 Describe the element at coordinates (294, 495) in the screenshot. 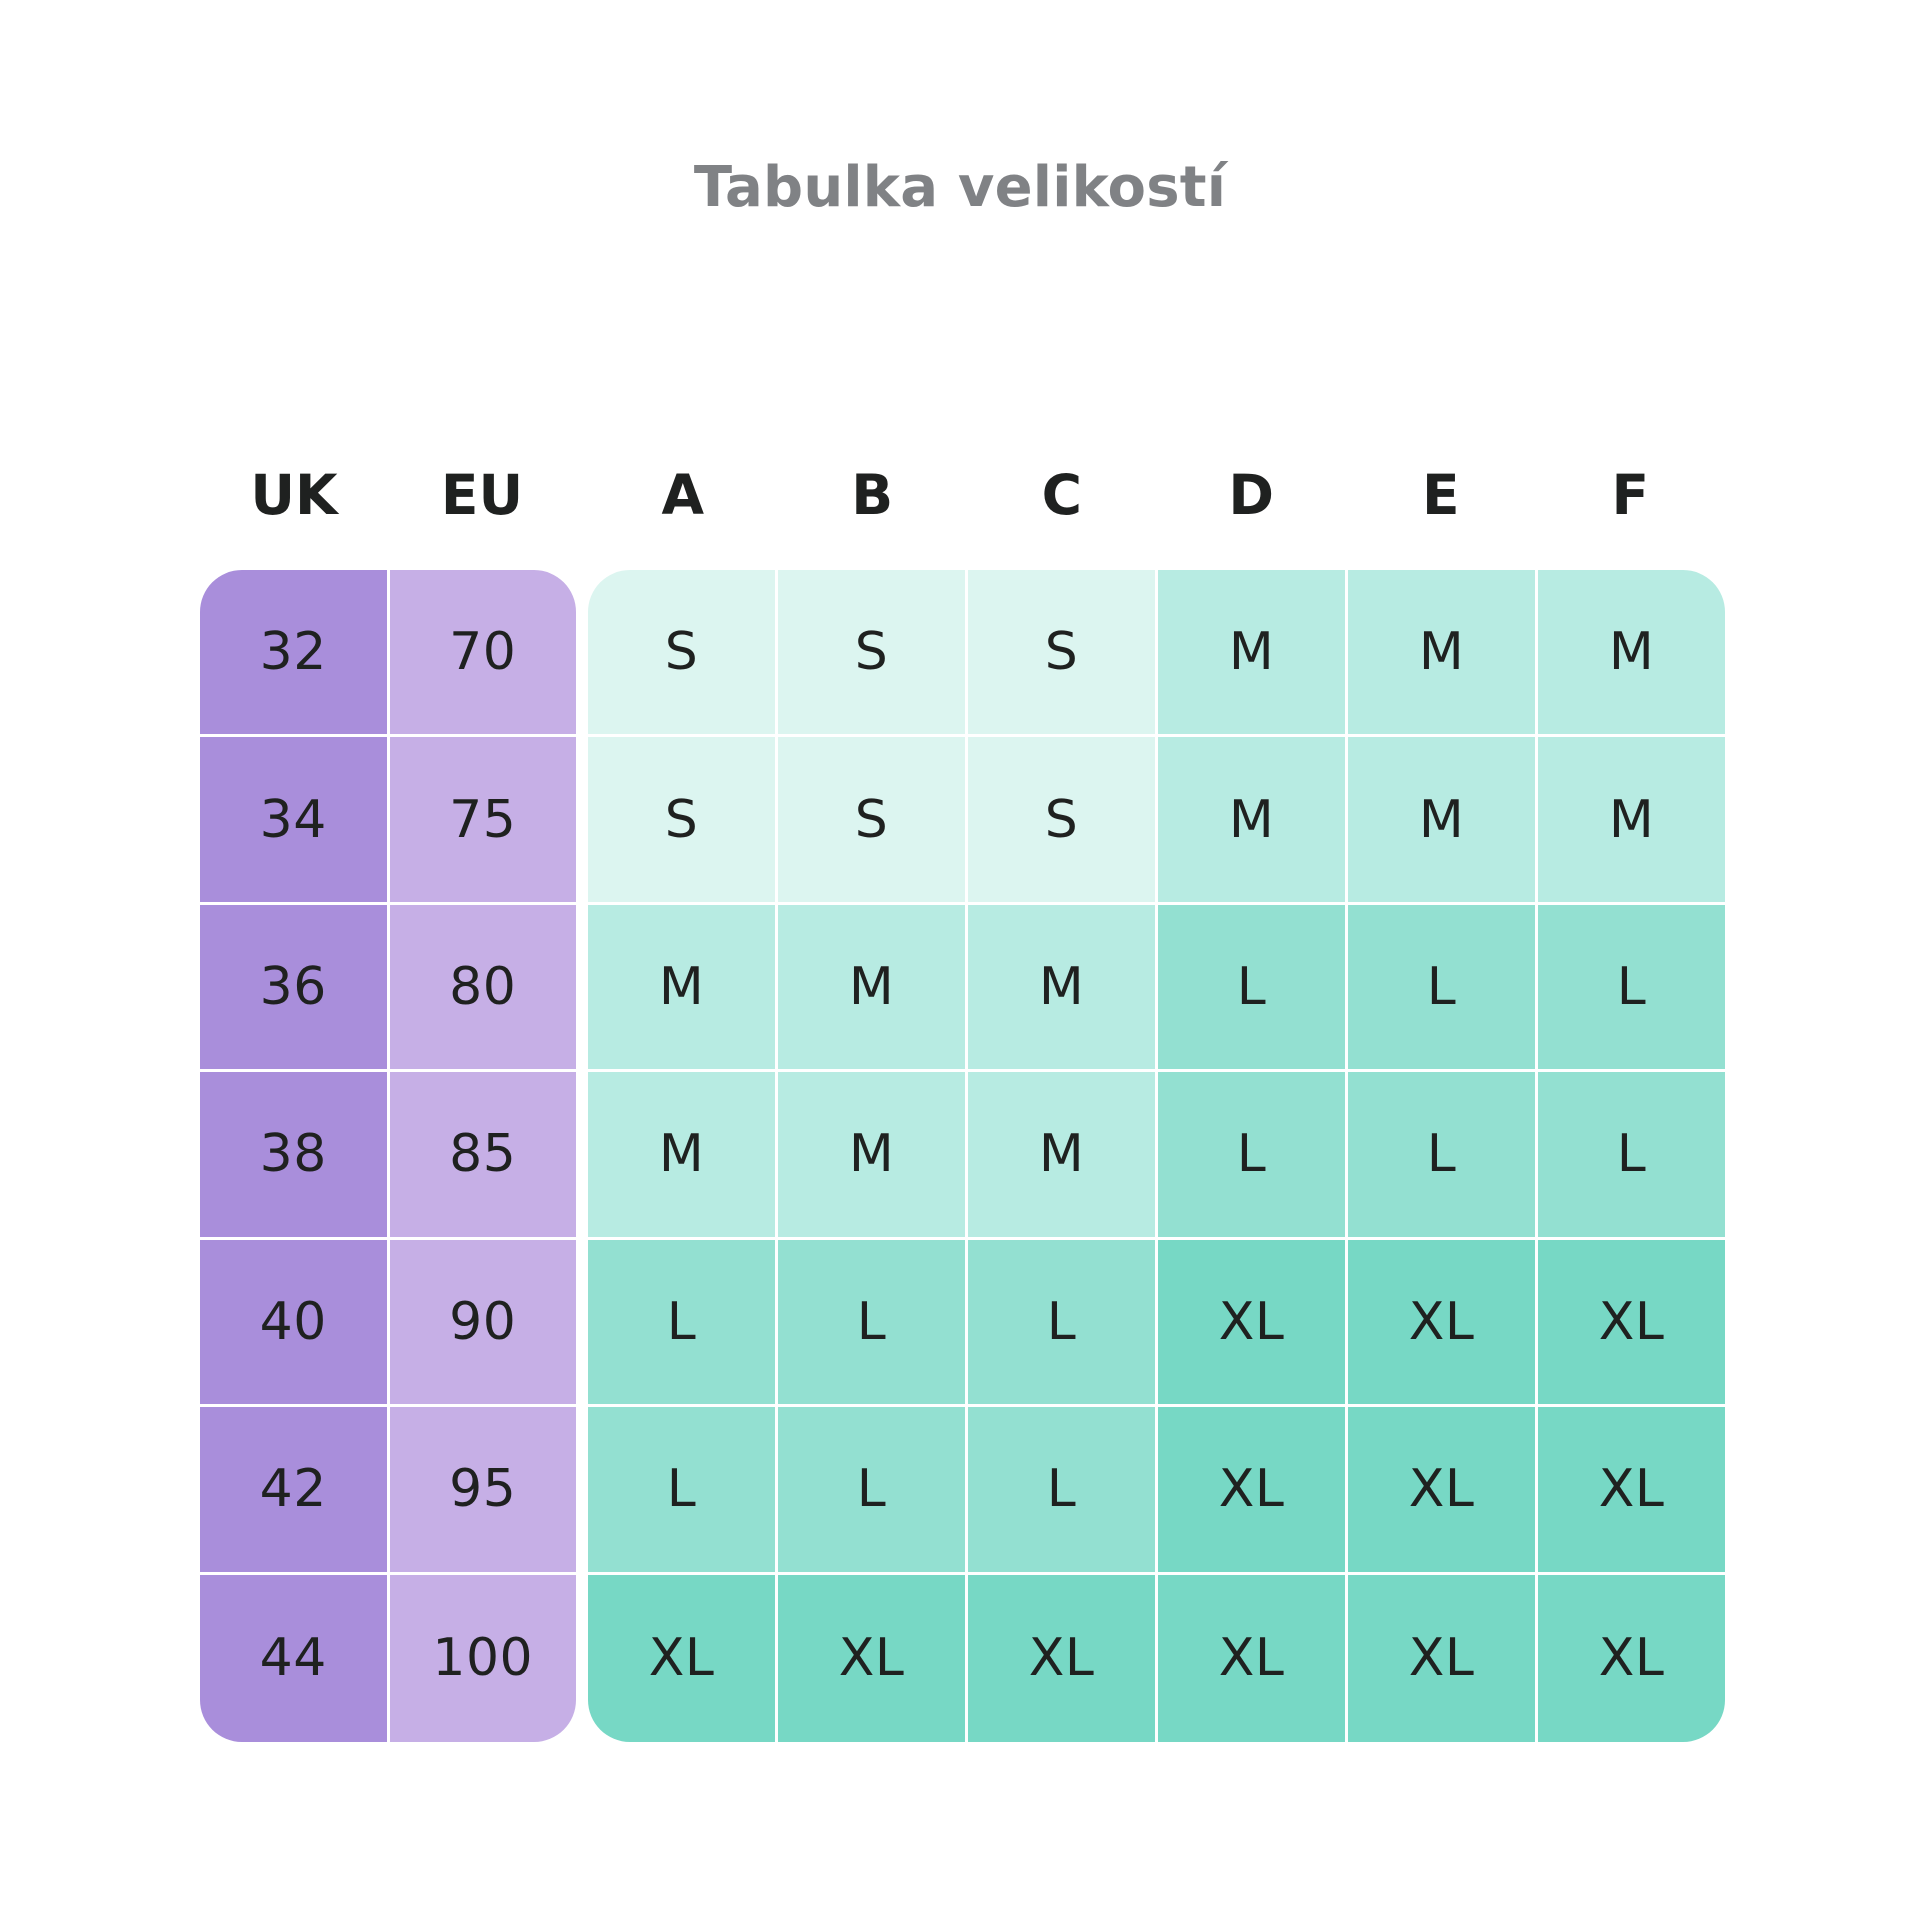

I see `header-uk: UK` at that location.